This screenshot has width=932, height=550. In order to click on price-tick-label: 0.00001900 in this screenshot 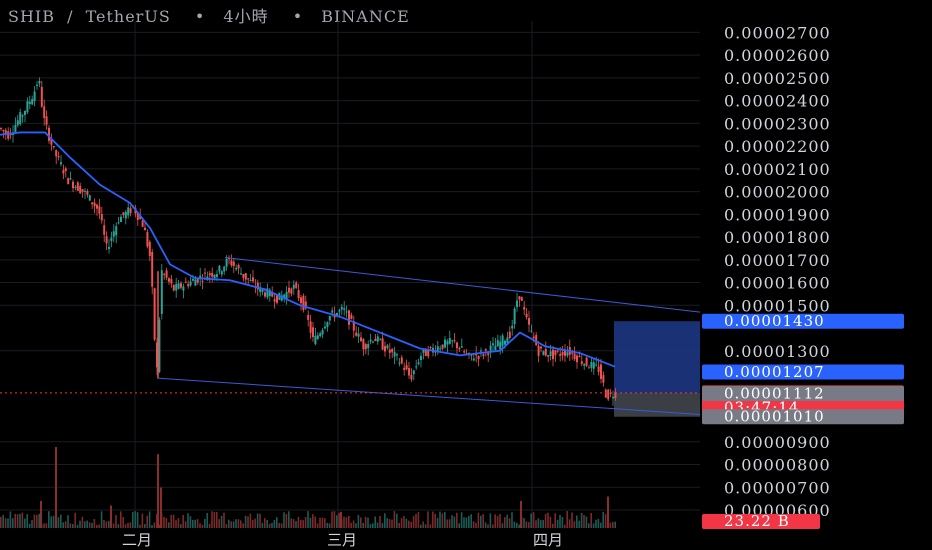, I will do `click(777, 214)`.